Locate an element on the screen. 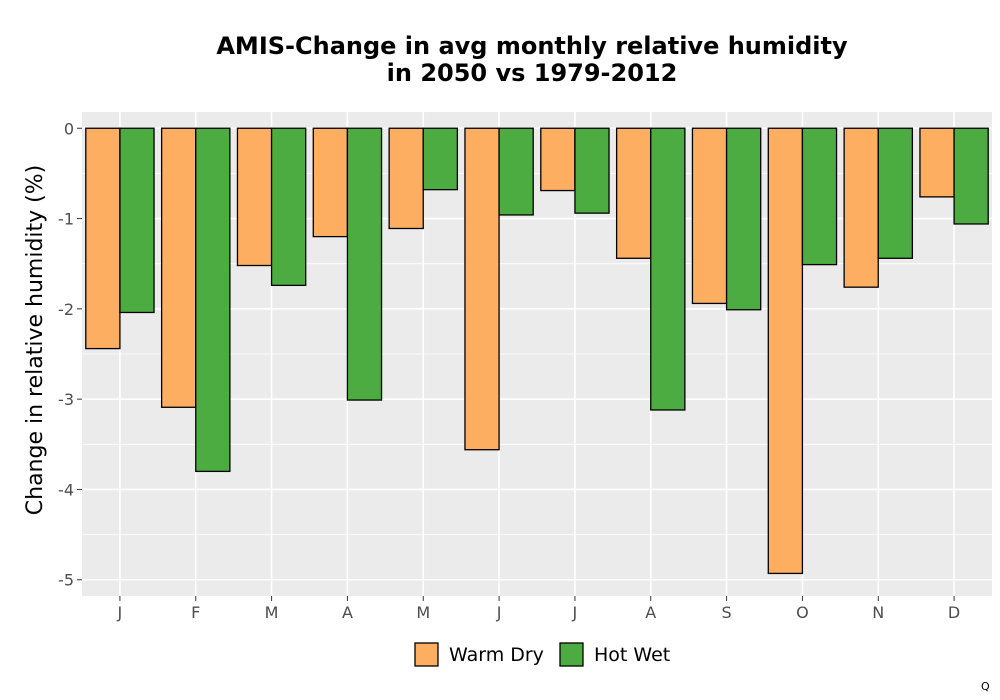  legend-label: Warm Dry is located at coordinates (496, 655).